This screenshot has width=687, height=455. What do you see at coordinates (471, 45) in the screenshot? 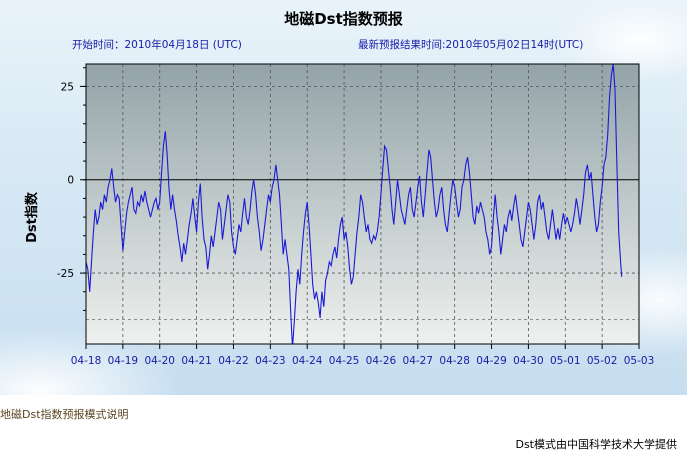
I see `forecast-time-label: 最新预报结果时间:2010年05月02日14时(UTC)` at bounding box center [471, 45].